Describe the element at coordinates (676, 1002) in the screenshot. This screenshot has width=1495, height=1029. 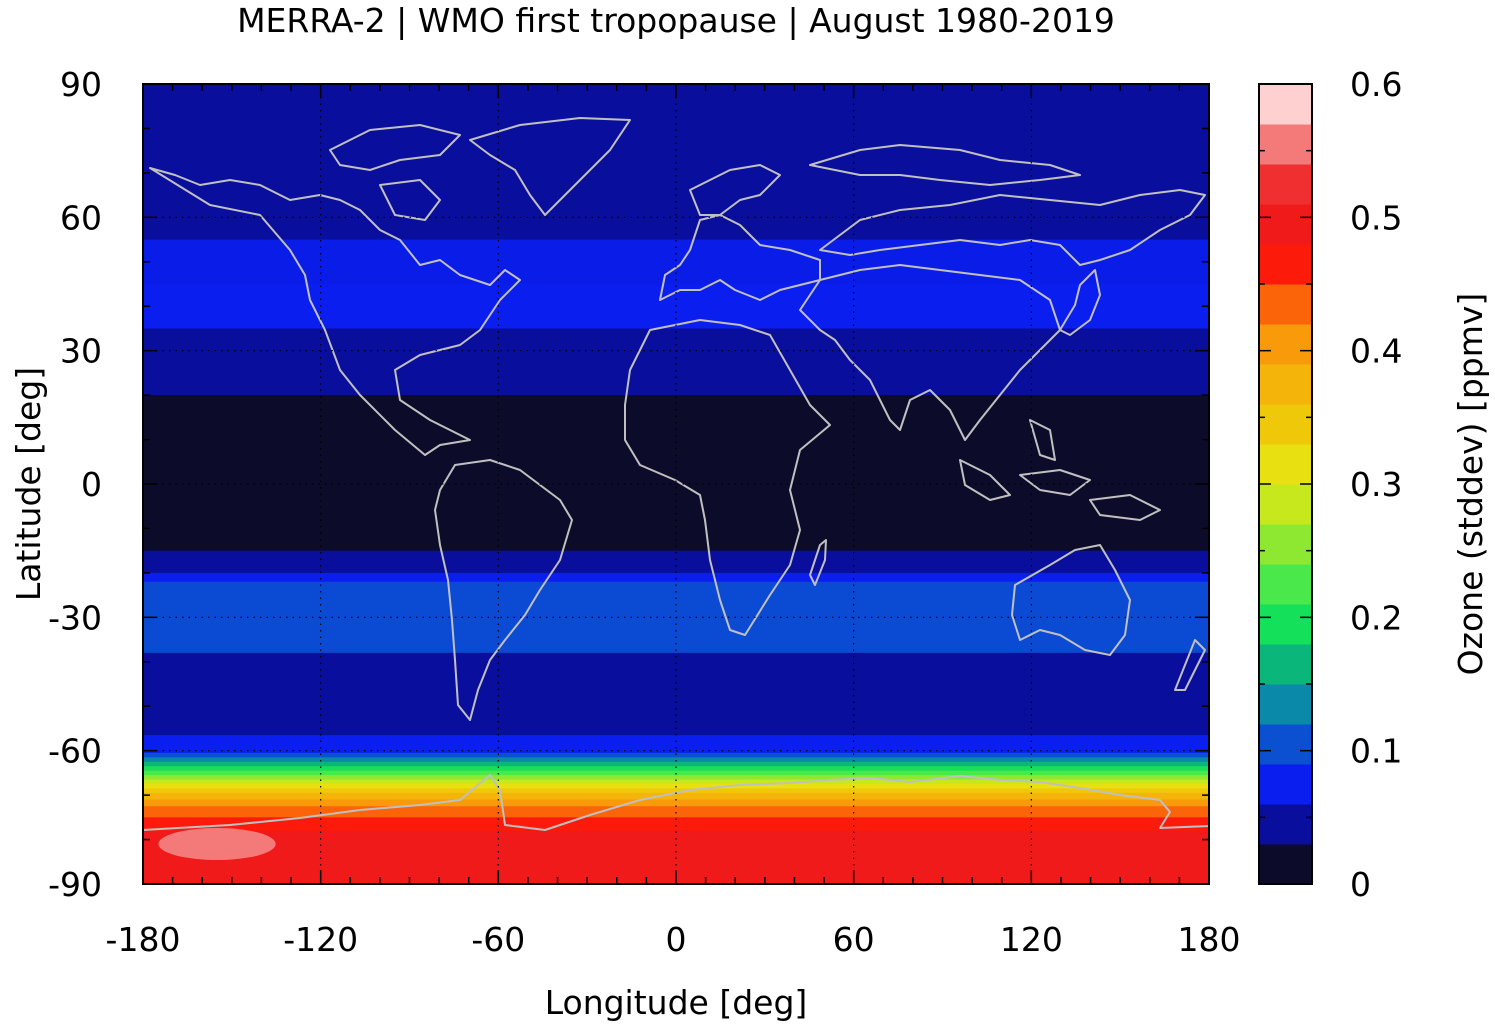
I see `x-axis-label: Longitude [deg]` at that location.